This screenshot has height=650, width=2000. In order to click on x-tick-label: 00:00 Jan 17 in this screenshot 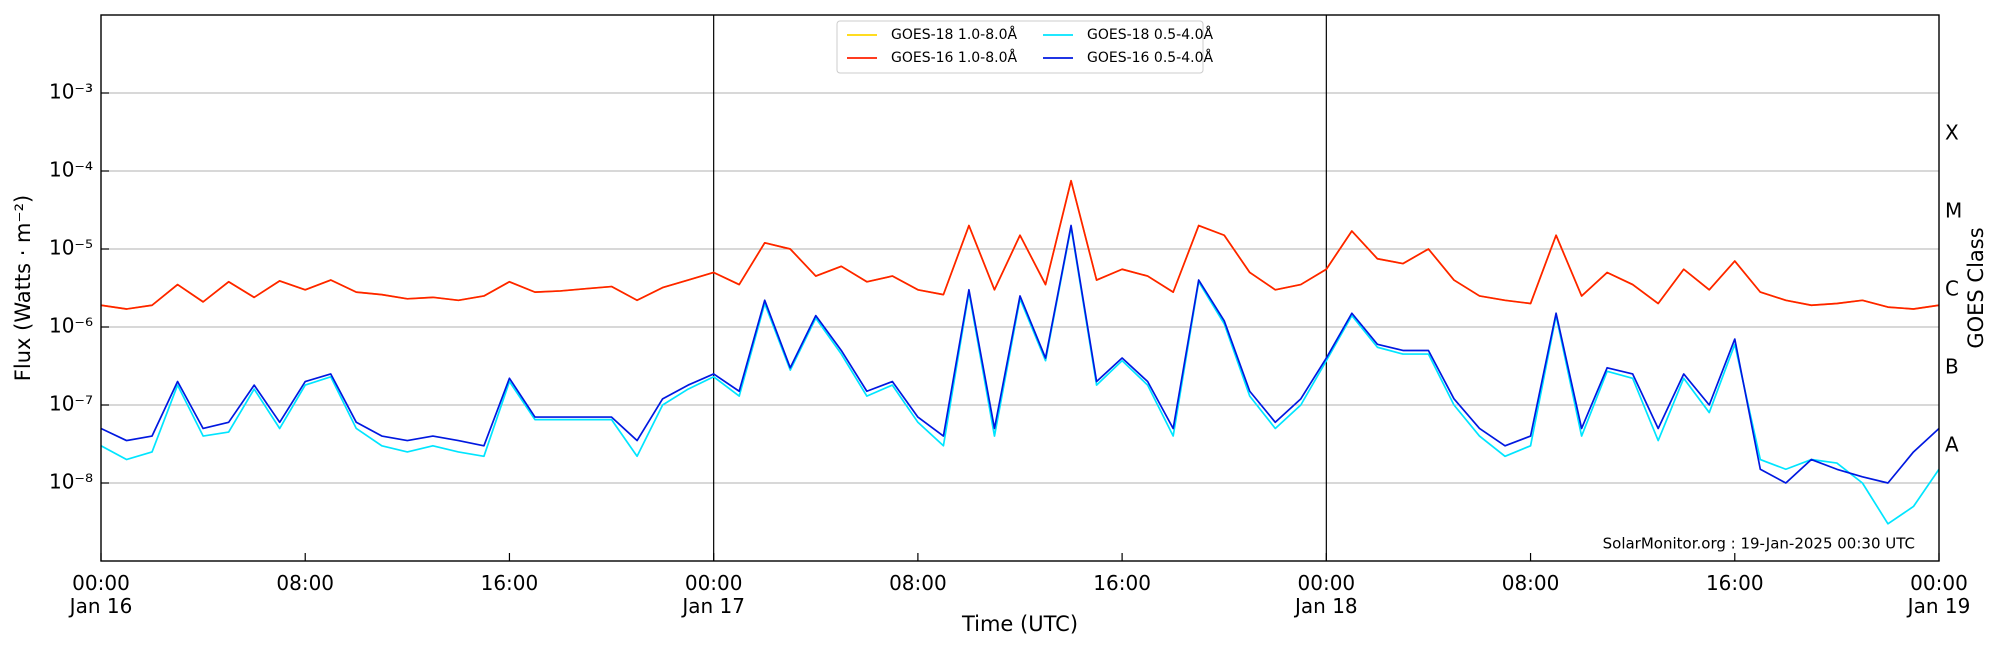, I will do `click(712, 594)`.